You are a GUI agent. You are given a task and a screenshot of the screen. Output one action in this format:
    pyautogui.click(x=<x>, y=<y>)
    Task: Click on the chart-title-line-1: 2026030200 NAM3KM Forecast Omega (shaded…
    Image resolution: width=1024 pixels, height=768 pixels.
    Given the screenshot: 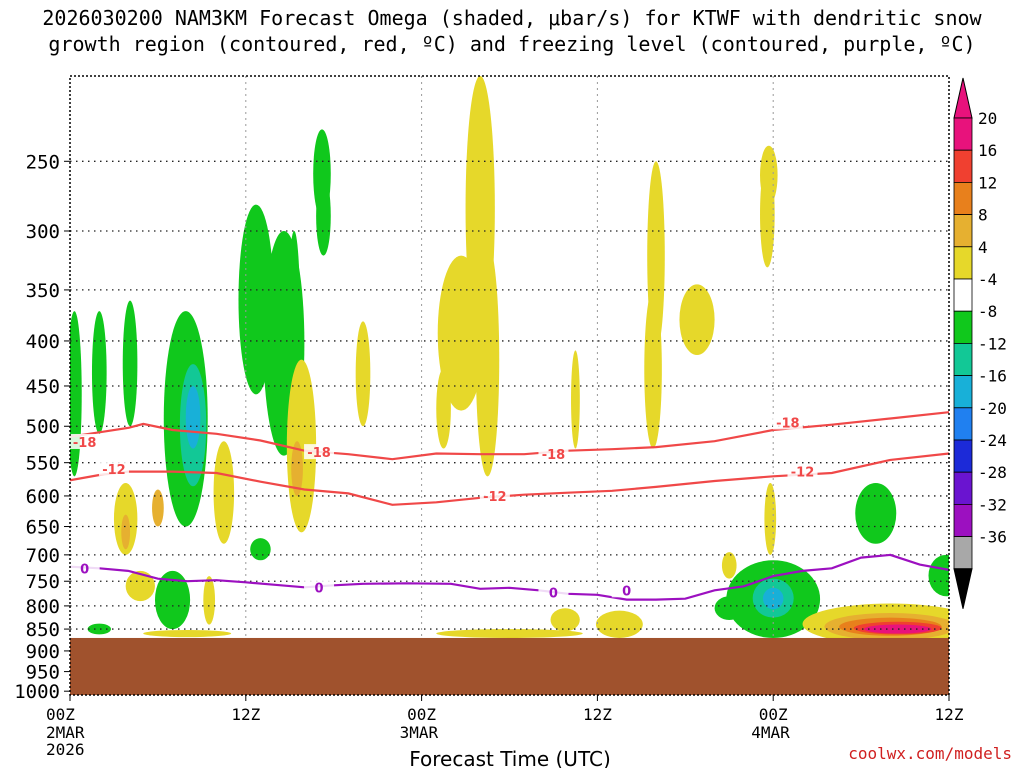 What is the action you would take?
    pyautogui.click(x=512, y=18)
    